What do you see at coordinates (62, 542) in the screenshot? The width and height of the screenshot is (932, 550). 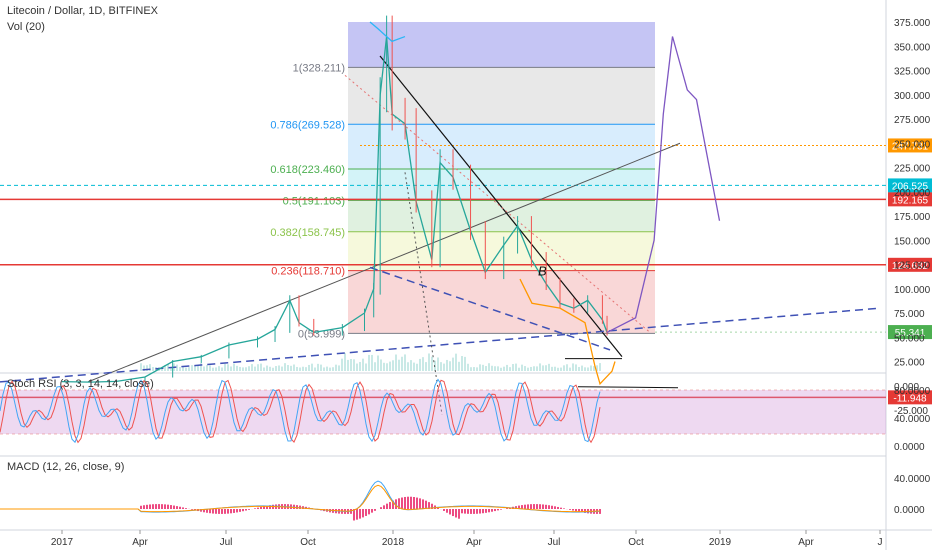 I see `time-axis-tick: 2017` at bounding box center [62, 542].